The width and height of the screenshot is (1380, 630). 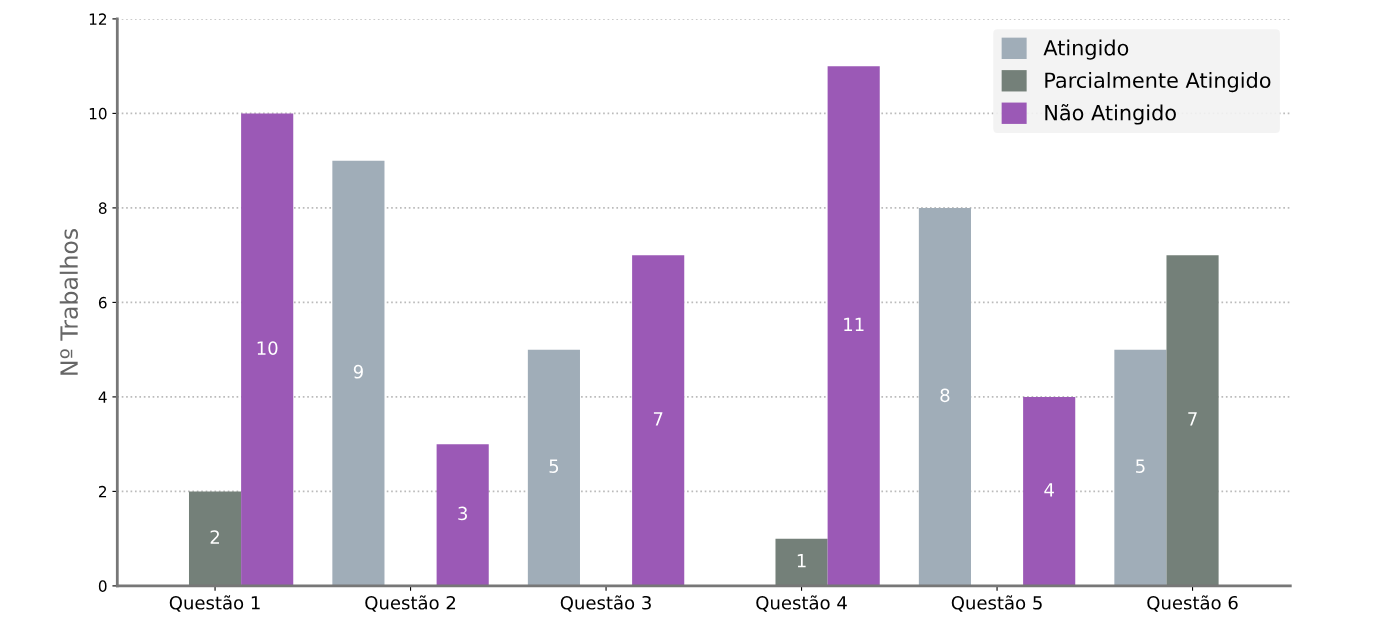 I want to click on data-label: 4, so click(x=1049, y=490).